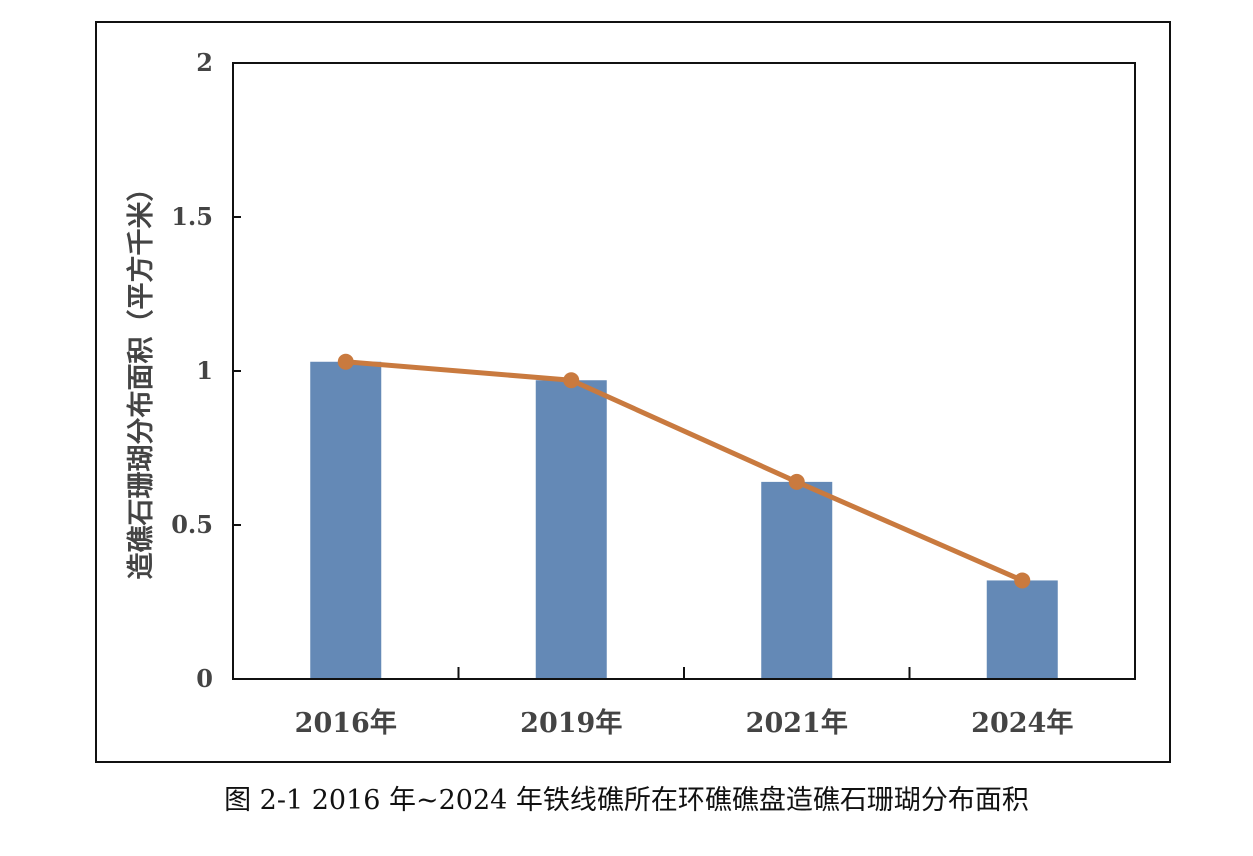 Image resolution: width=1253 pixels, height=856 pixels. I want to click on y-axis-title-group: 造礁石珊瑚分布面积（平方千米）, so click(141, 377).